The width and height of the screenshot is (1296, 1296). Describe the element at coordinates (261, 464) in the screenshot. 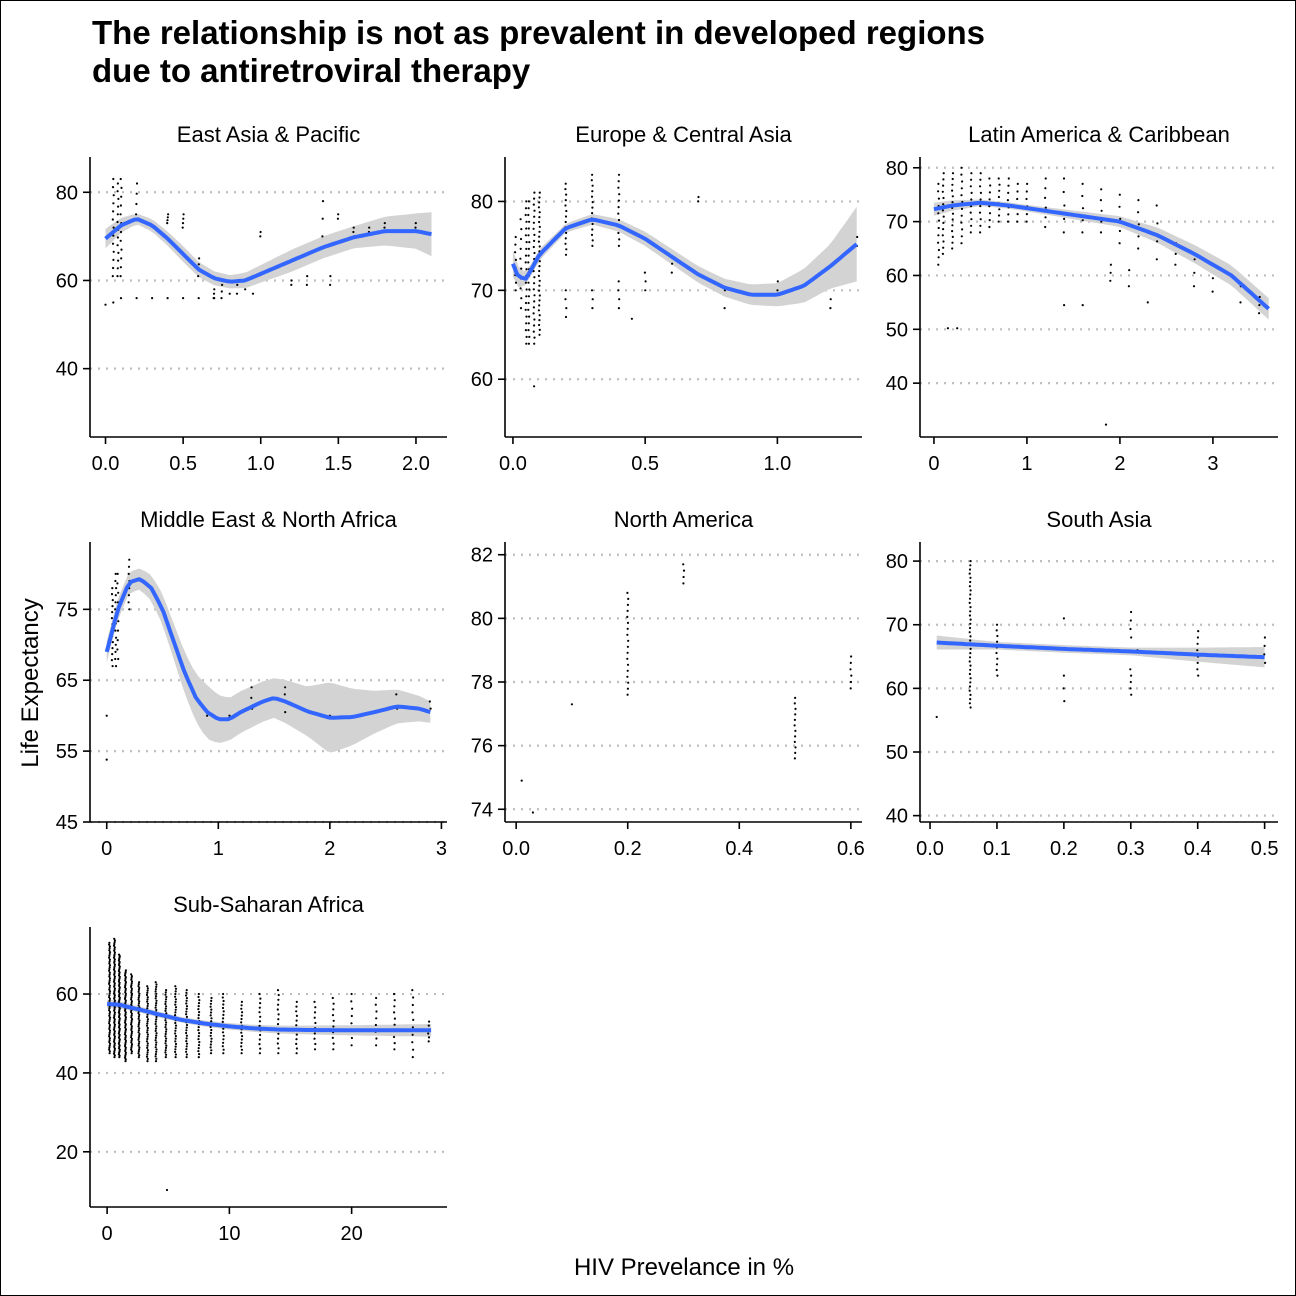

I see `x-tick-label-east-asia-and-pacific-2: 1.0` at that location.